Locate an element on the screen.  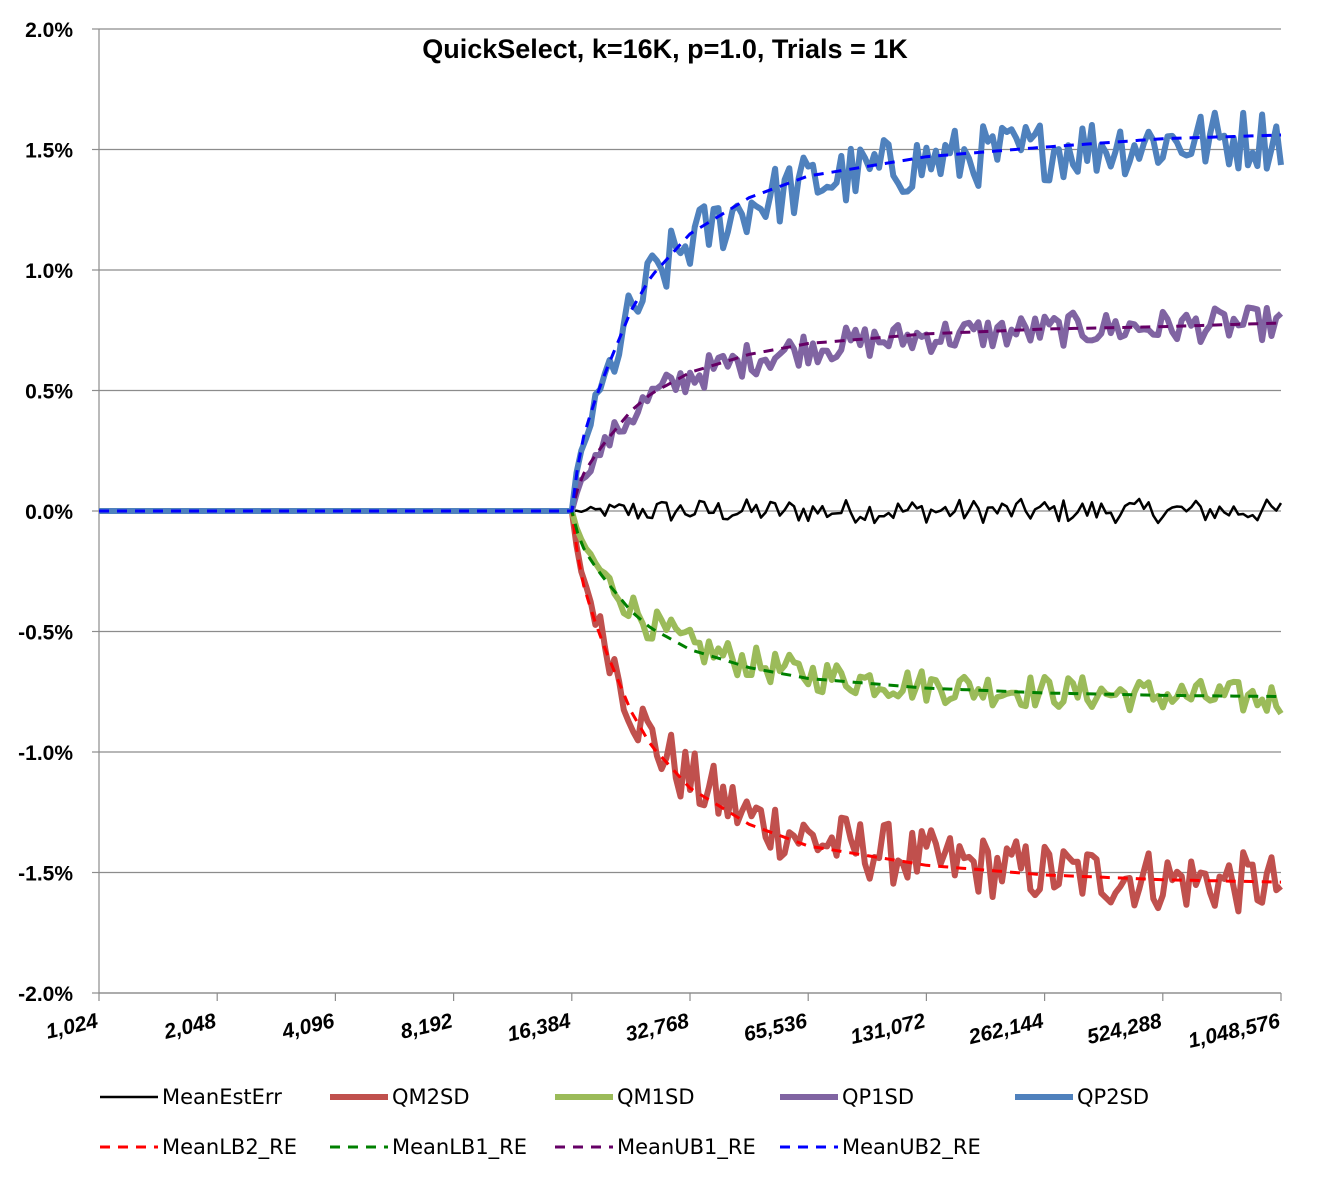
y-tick-label: -1.5% is located at coordinates (45, 874).